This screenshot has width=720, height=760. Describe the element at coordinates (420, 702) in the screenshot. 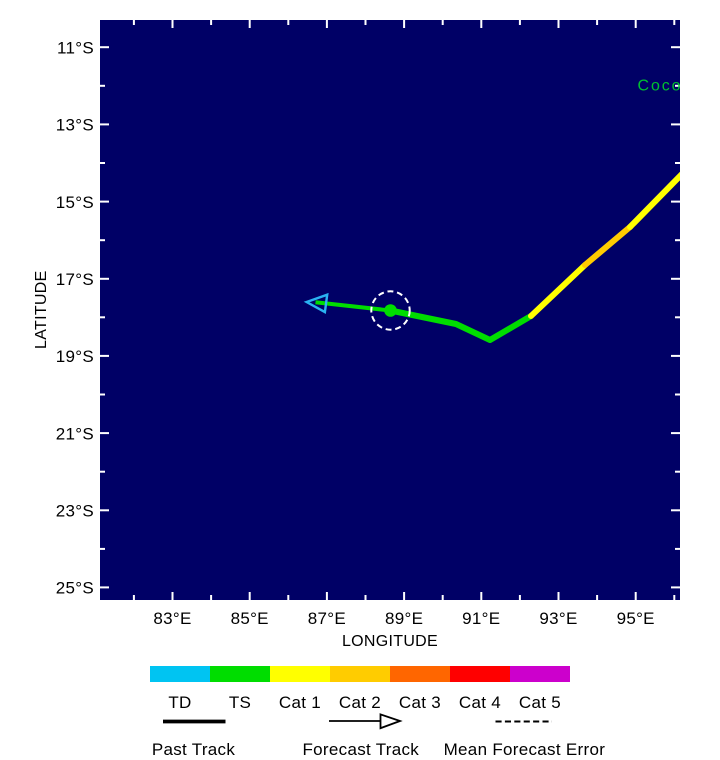

I see `svg-text: Cat 3` at that location.